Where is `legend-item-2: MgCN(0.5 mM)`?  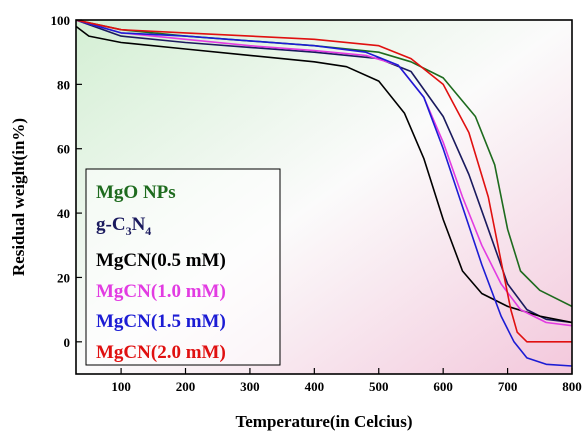 legend-item-2: MgCN(0.5 mM) is located at coordinates (161, 260).